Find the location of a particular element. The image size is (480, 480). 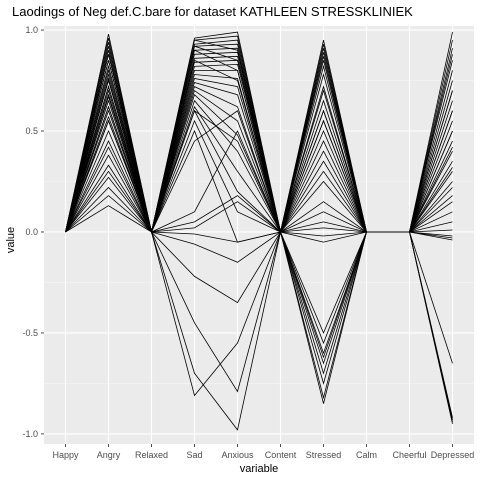

x-tick-label: Anxious is located at coordinates (237, 455).